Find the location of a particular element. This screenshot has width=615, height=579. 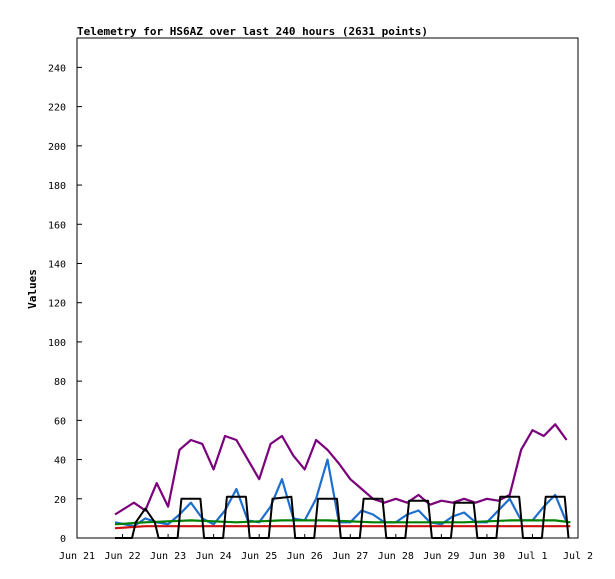

y-tick-label: 160 is located at coordinates (57, 225).